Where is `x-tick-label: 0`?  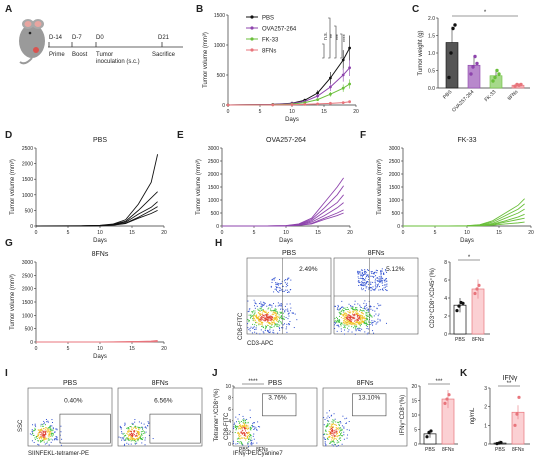
x-tick-label: 0 is located at coordinates (222, 233).